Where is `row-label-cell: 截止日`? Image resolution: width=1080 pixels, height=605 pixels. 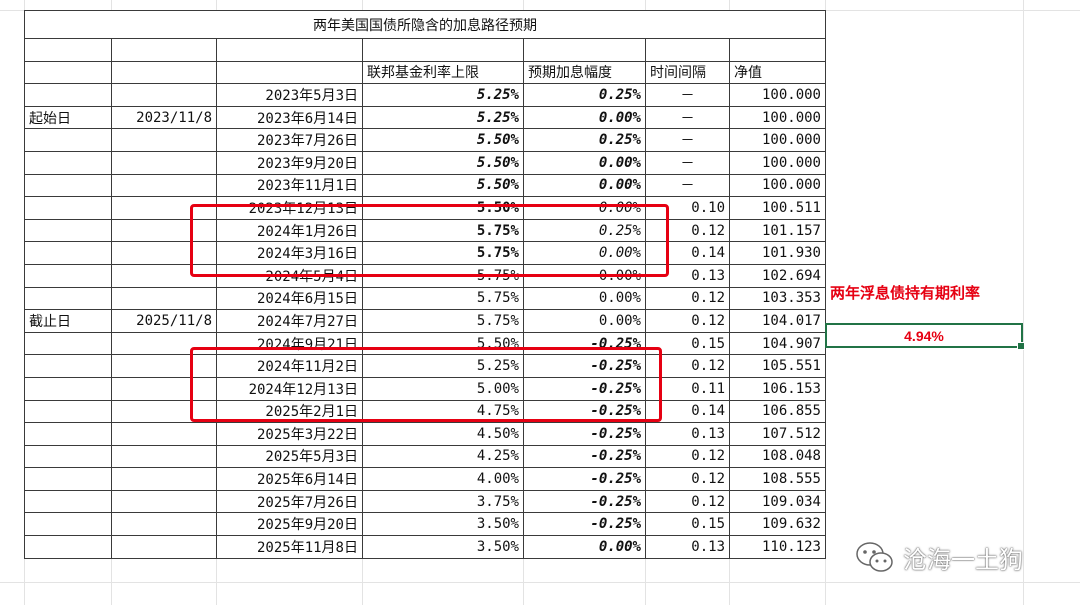 row-label-cell: 截止日 is located at coordinates (68, 321).